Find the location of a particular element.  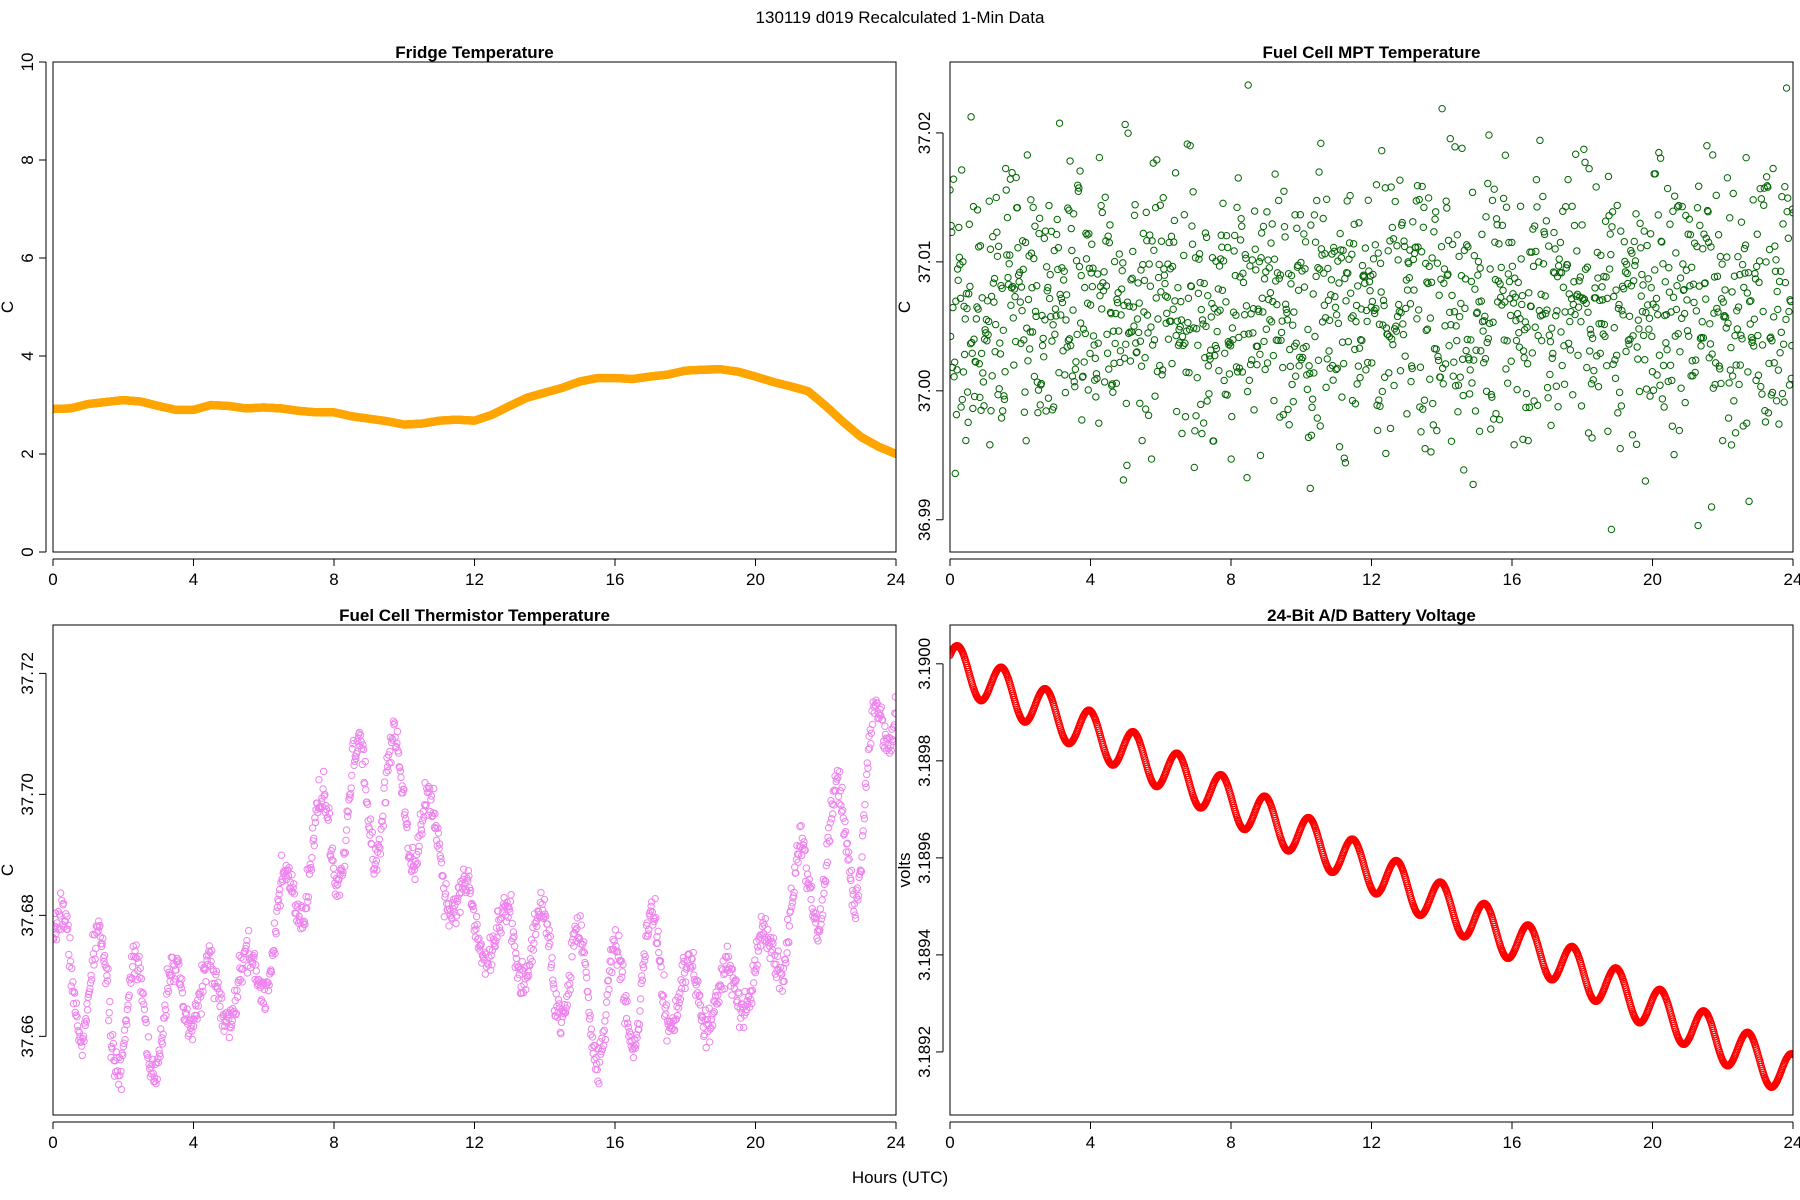

thermistor-temperature-title: Fuel Cell Thermistor Temperature is located at coordinates (474, 615).